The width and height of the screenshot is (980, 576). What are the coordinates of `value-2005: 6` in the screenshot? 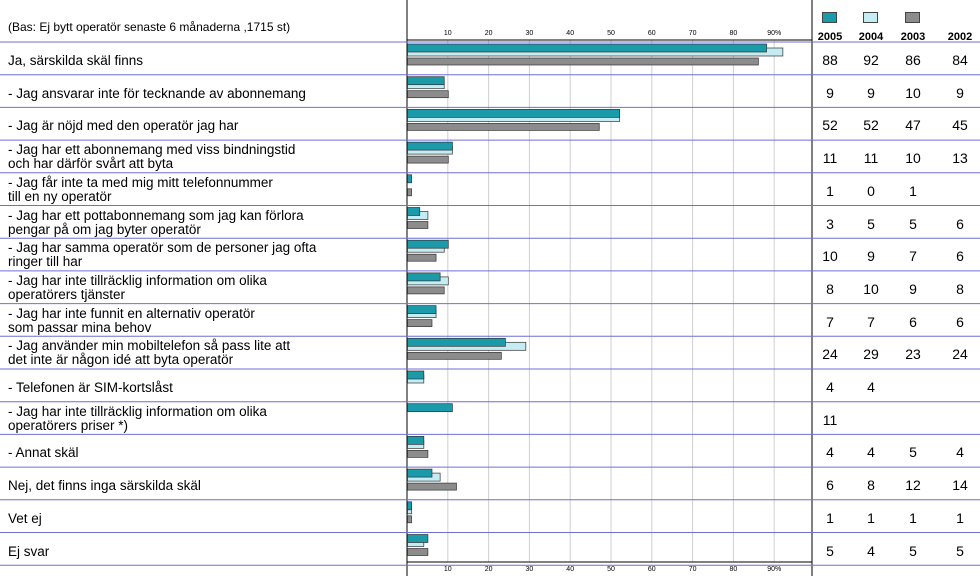 It's located at (830, 485).